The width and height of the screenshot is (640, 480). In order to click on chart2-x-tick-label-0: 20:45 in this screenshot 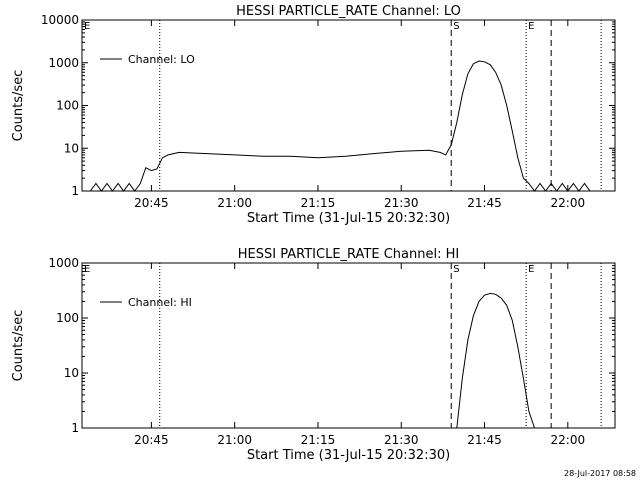, I will do `click(151, 440)`.